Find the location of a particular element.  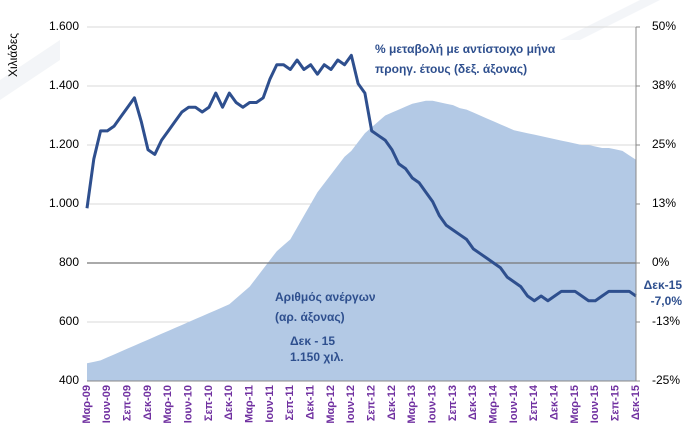

y-tick-label: 1.400 is located at coordinates (64, 85).